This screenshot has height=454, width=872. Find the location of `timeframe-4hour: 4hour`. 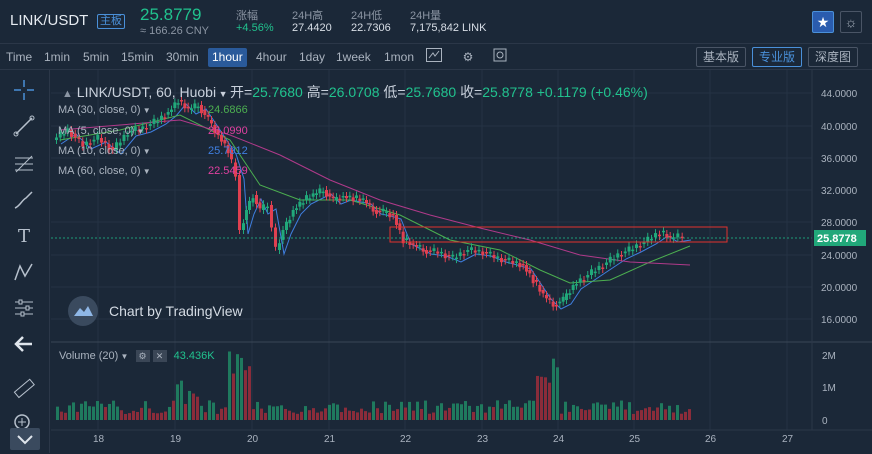

timeframe-4hour: 4hour is located at coordinates (271, 57).